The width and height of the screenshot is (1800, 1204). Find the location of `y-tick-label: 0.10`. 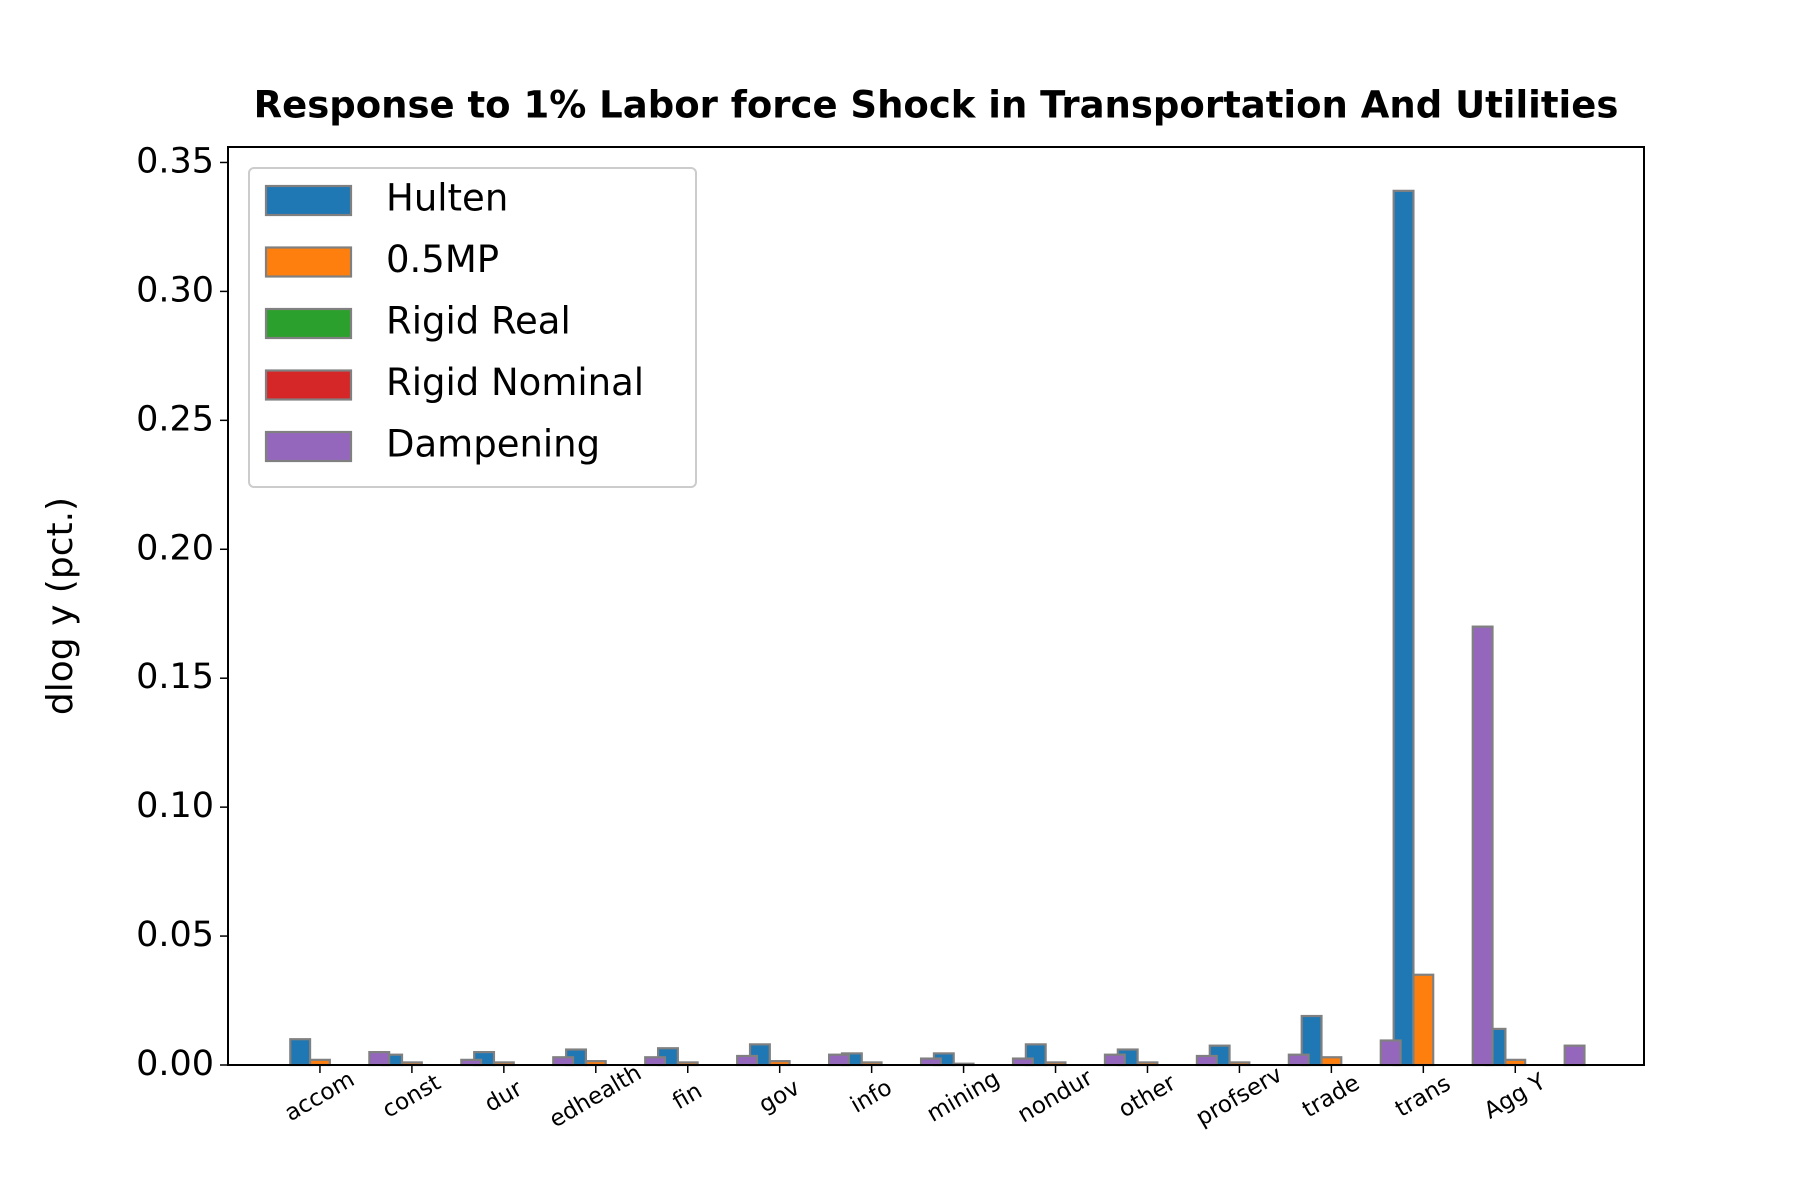

y-tick-label: 0.10 is located at coordinates (175, 806).